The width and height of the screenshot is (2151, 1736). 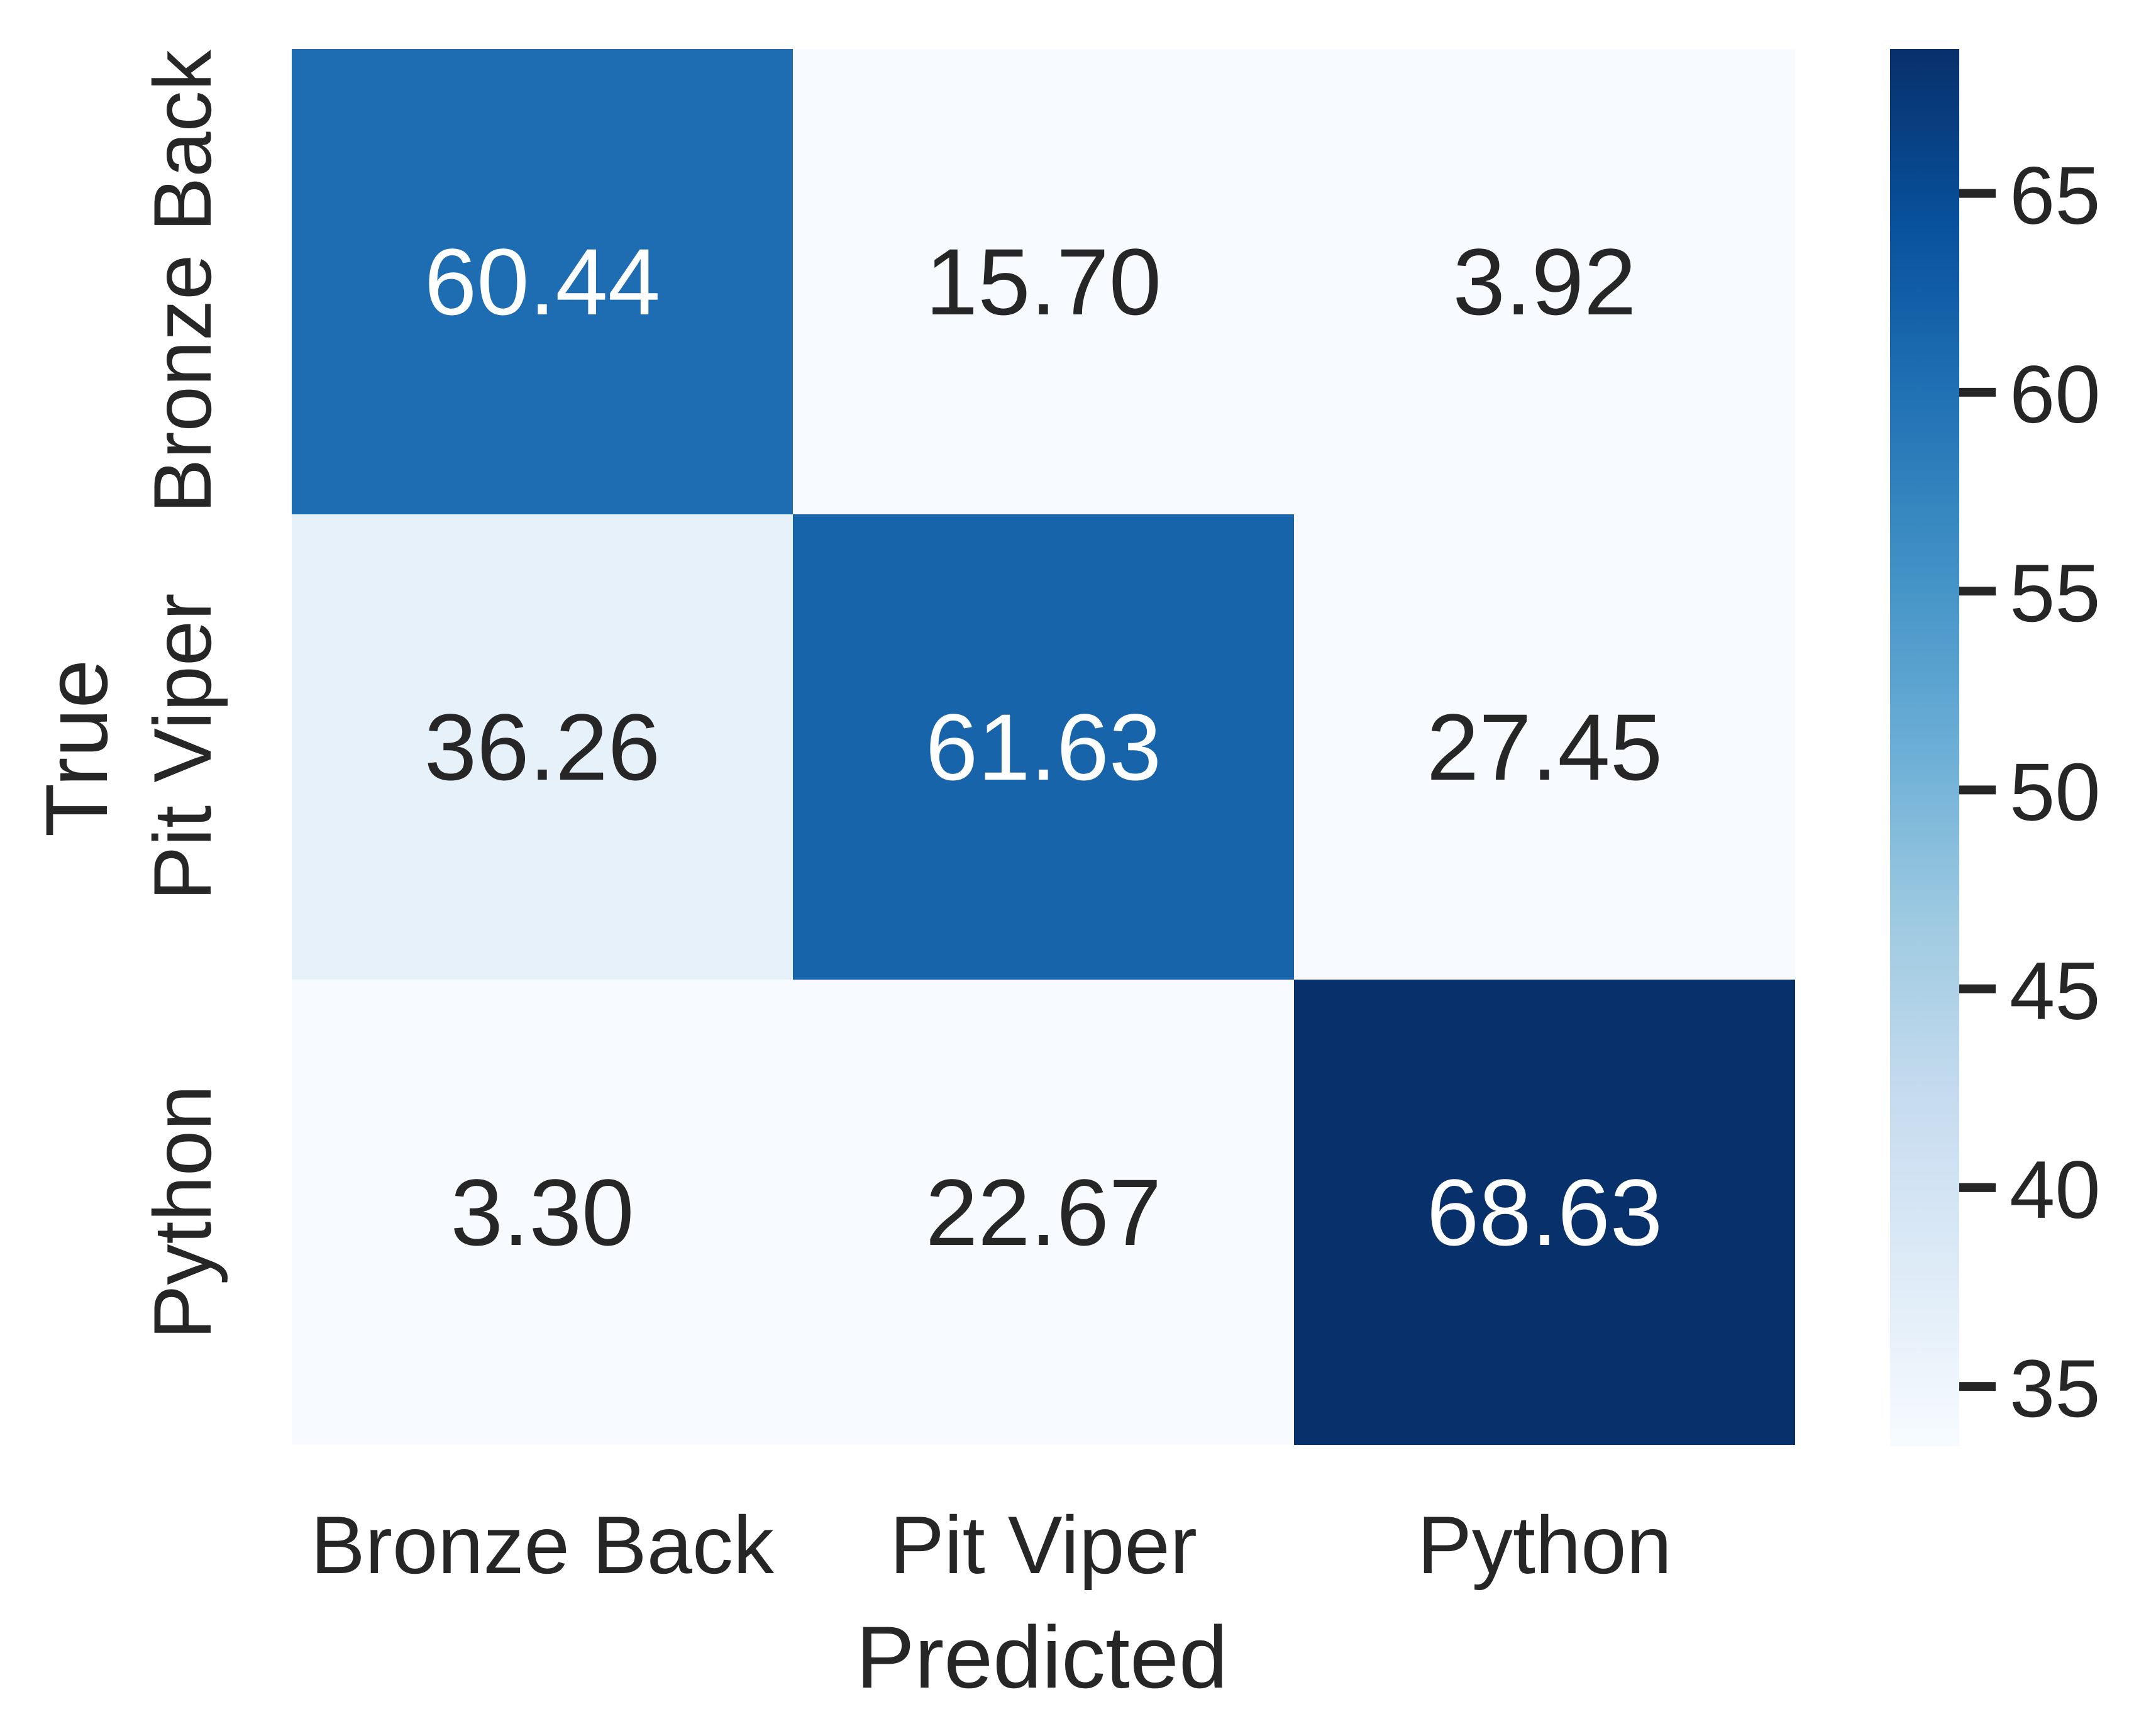 I want to click on colorbar-tick-label: 60, so click(x=2055, y=394).